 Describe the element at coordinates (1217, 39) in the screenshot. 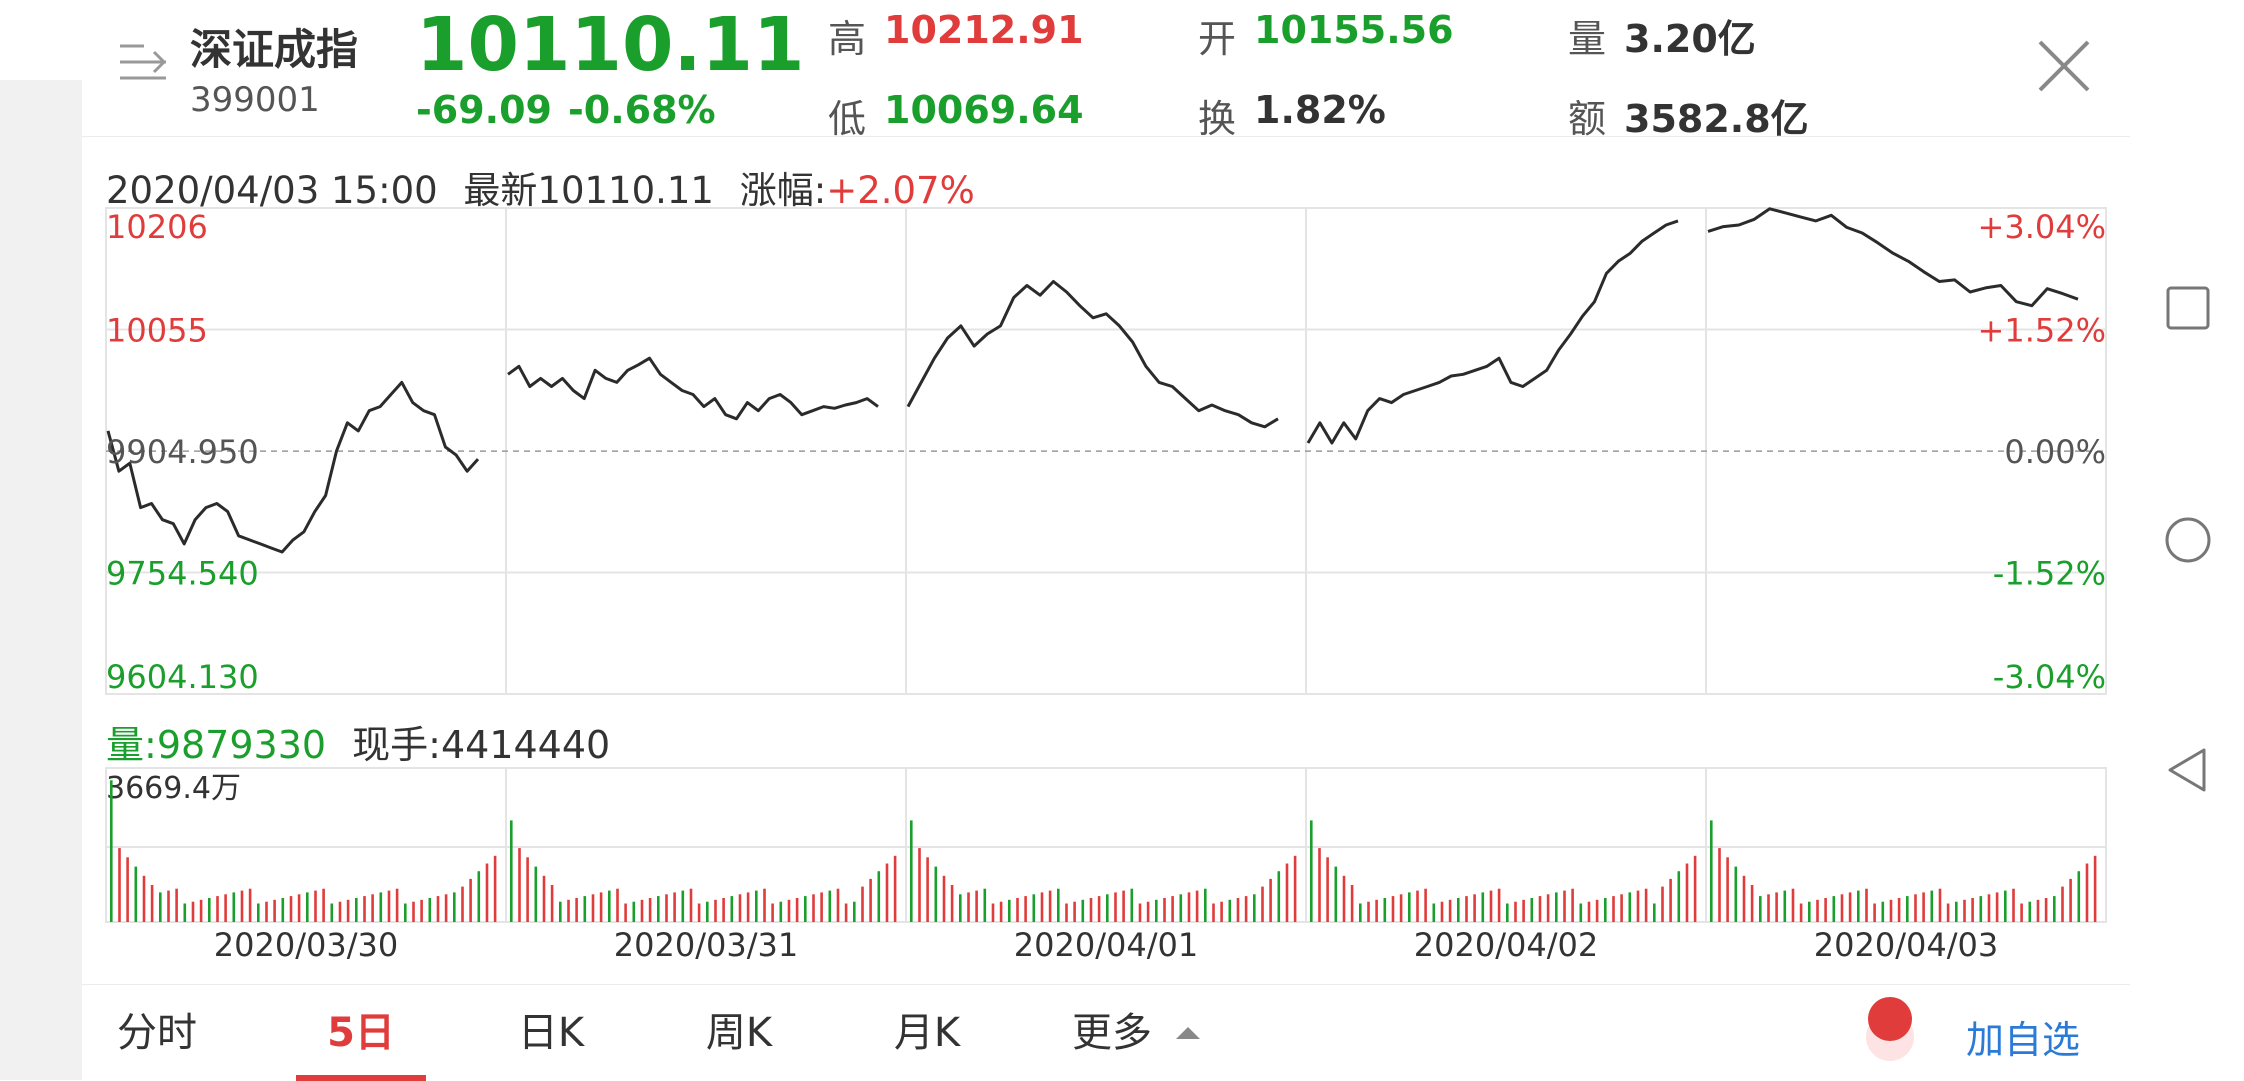

I see `open-label: 开` at that location.